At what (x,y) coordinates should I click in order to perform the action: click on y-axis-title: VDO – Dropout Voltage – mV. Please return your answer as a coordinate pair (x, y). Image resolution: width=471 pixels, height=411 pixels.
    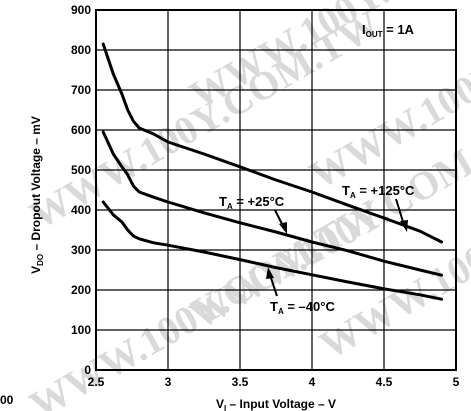
    Looking at the image, I should click on (37, 195).